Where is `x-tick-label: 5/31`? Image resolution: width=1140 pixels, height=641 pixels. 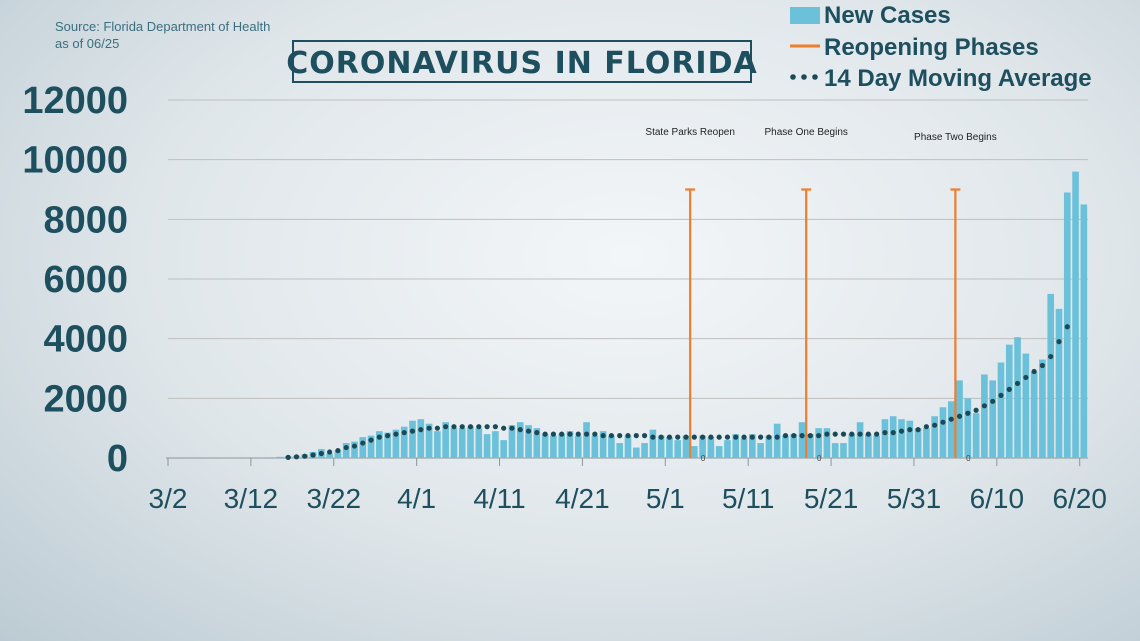
x-tick-label: 5/31 is located at coordinates (914, 498).